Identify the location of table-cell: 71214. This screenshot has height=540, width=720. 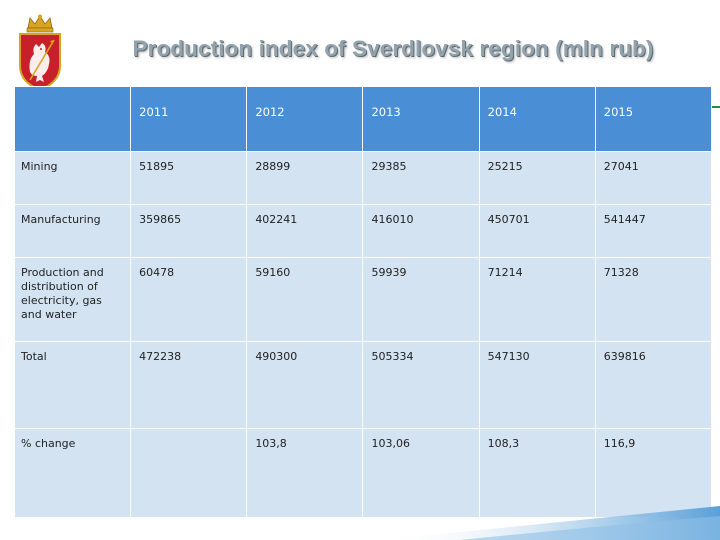
(537, 299).